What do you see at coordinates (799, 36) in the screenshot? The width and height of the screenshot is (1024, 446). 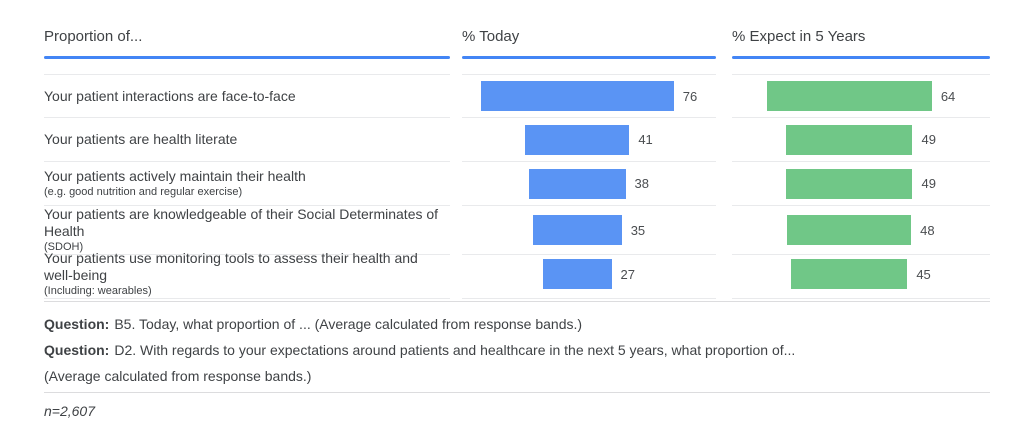 I see `column-header-expect-label: % Expect in 5 Years` at bounding box center [799, 36].